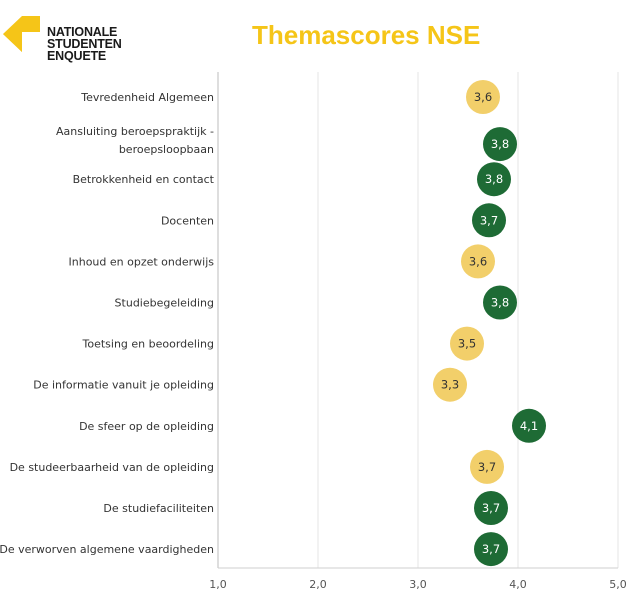 The height and width of the screenshot is (600, 628). Describe the element at coordinates (418, 584) in the screenshot. I see `x-tick-label: 3,0` at that location.